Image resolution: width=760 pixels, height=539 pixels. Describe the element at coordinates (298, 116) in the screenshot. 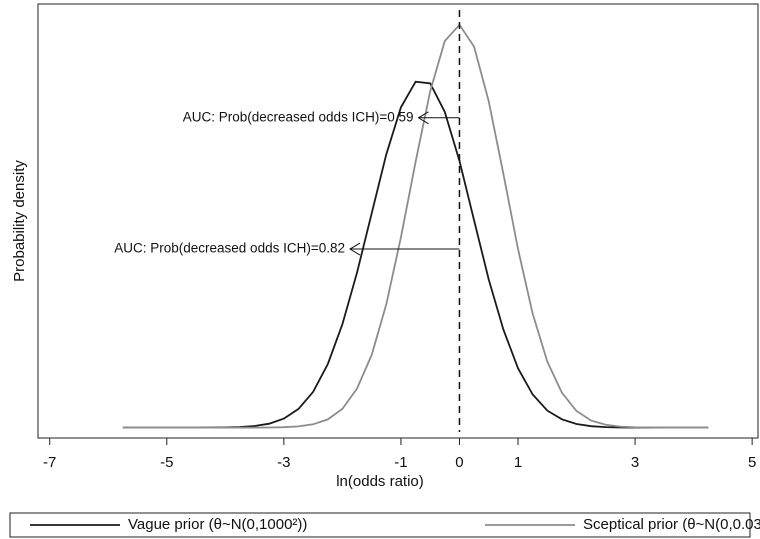

I see `annotation-text: AUC: Prob(decreased odds ICH)=0.59` at that location.